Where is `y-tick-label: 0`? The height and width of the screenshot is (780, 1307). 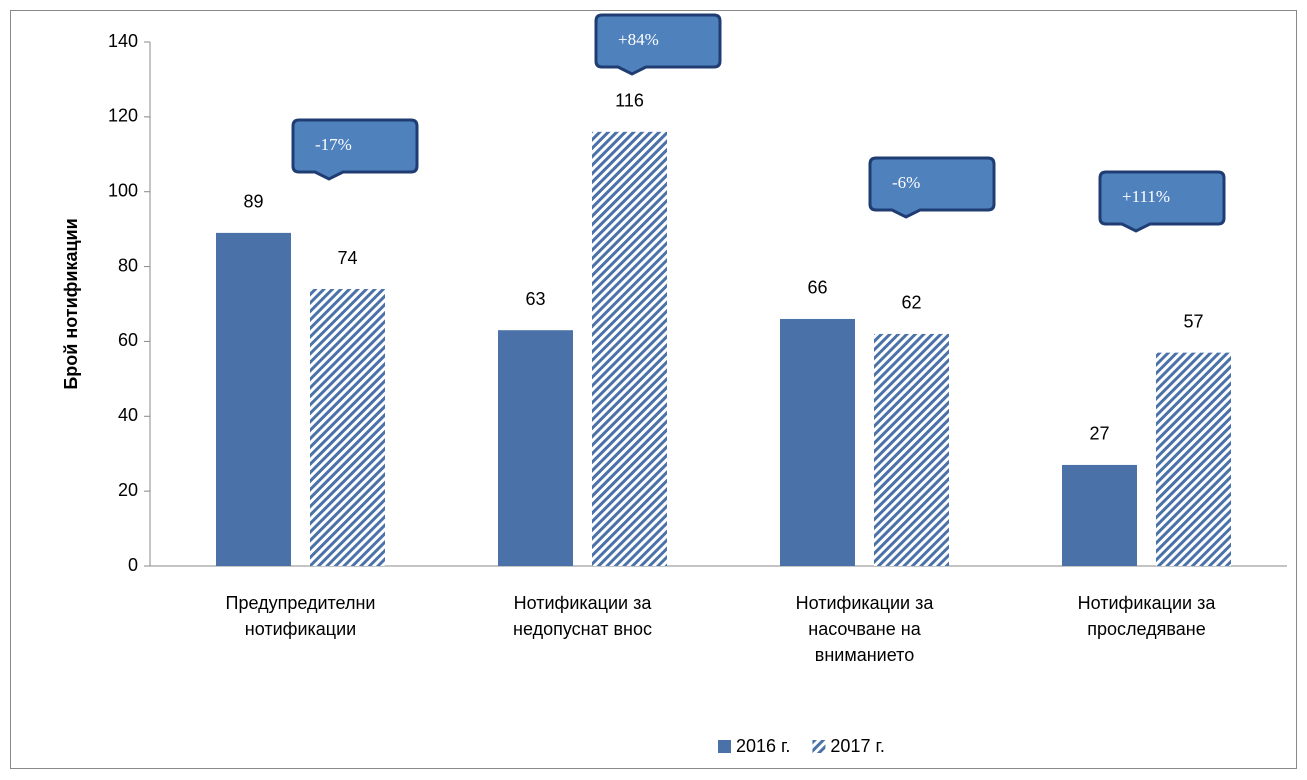
y-tick-label: 0 is located at coordinates (133, 565).